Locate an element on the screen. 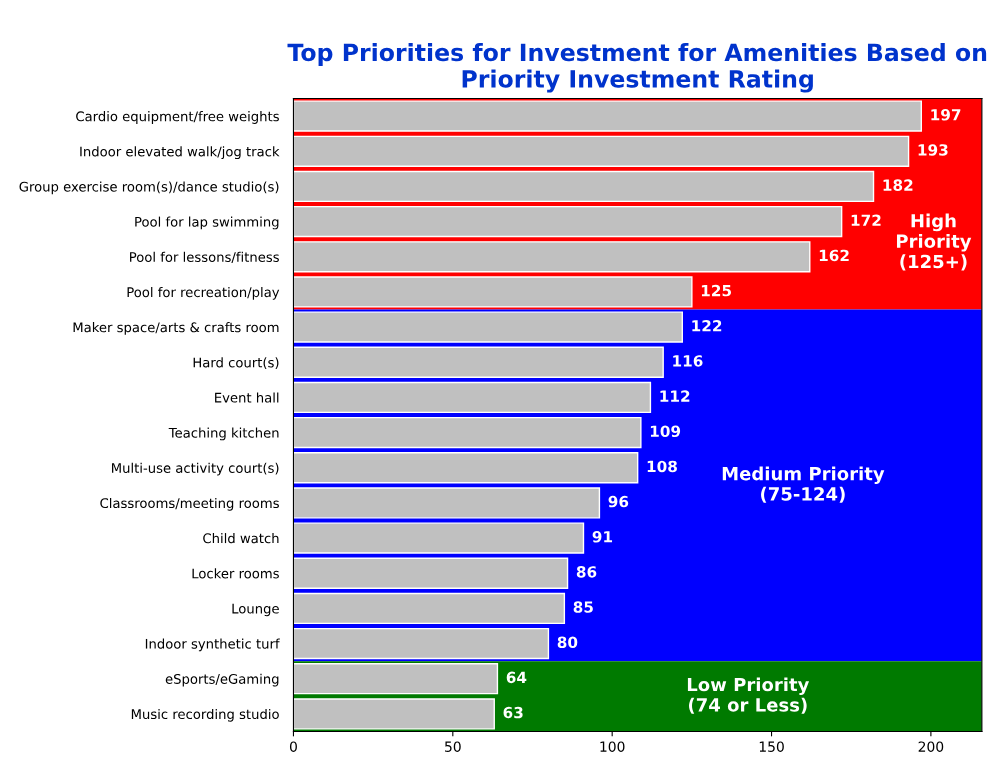  data-label: 193 is located at coordinates (933, 150).